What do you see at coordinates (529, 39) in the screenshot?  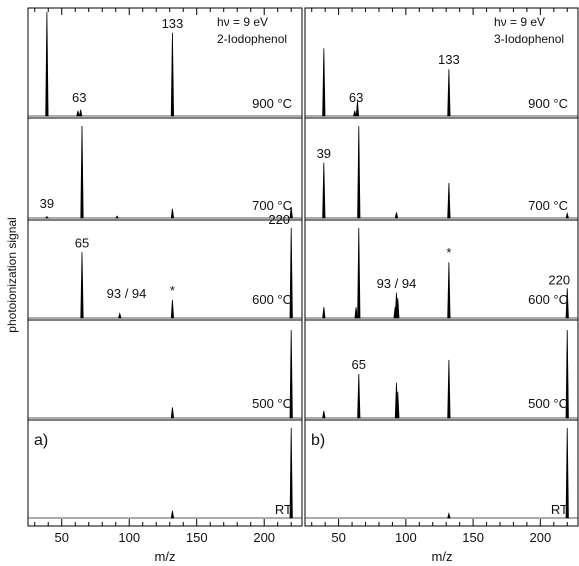 I see `compound-label: 3-Iodophenol` at bounding box center [529, 39].